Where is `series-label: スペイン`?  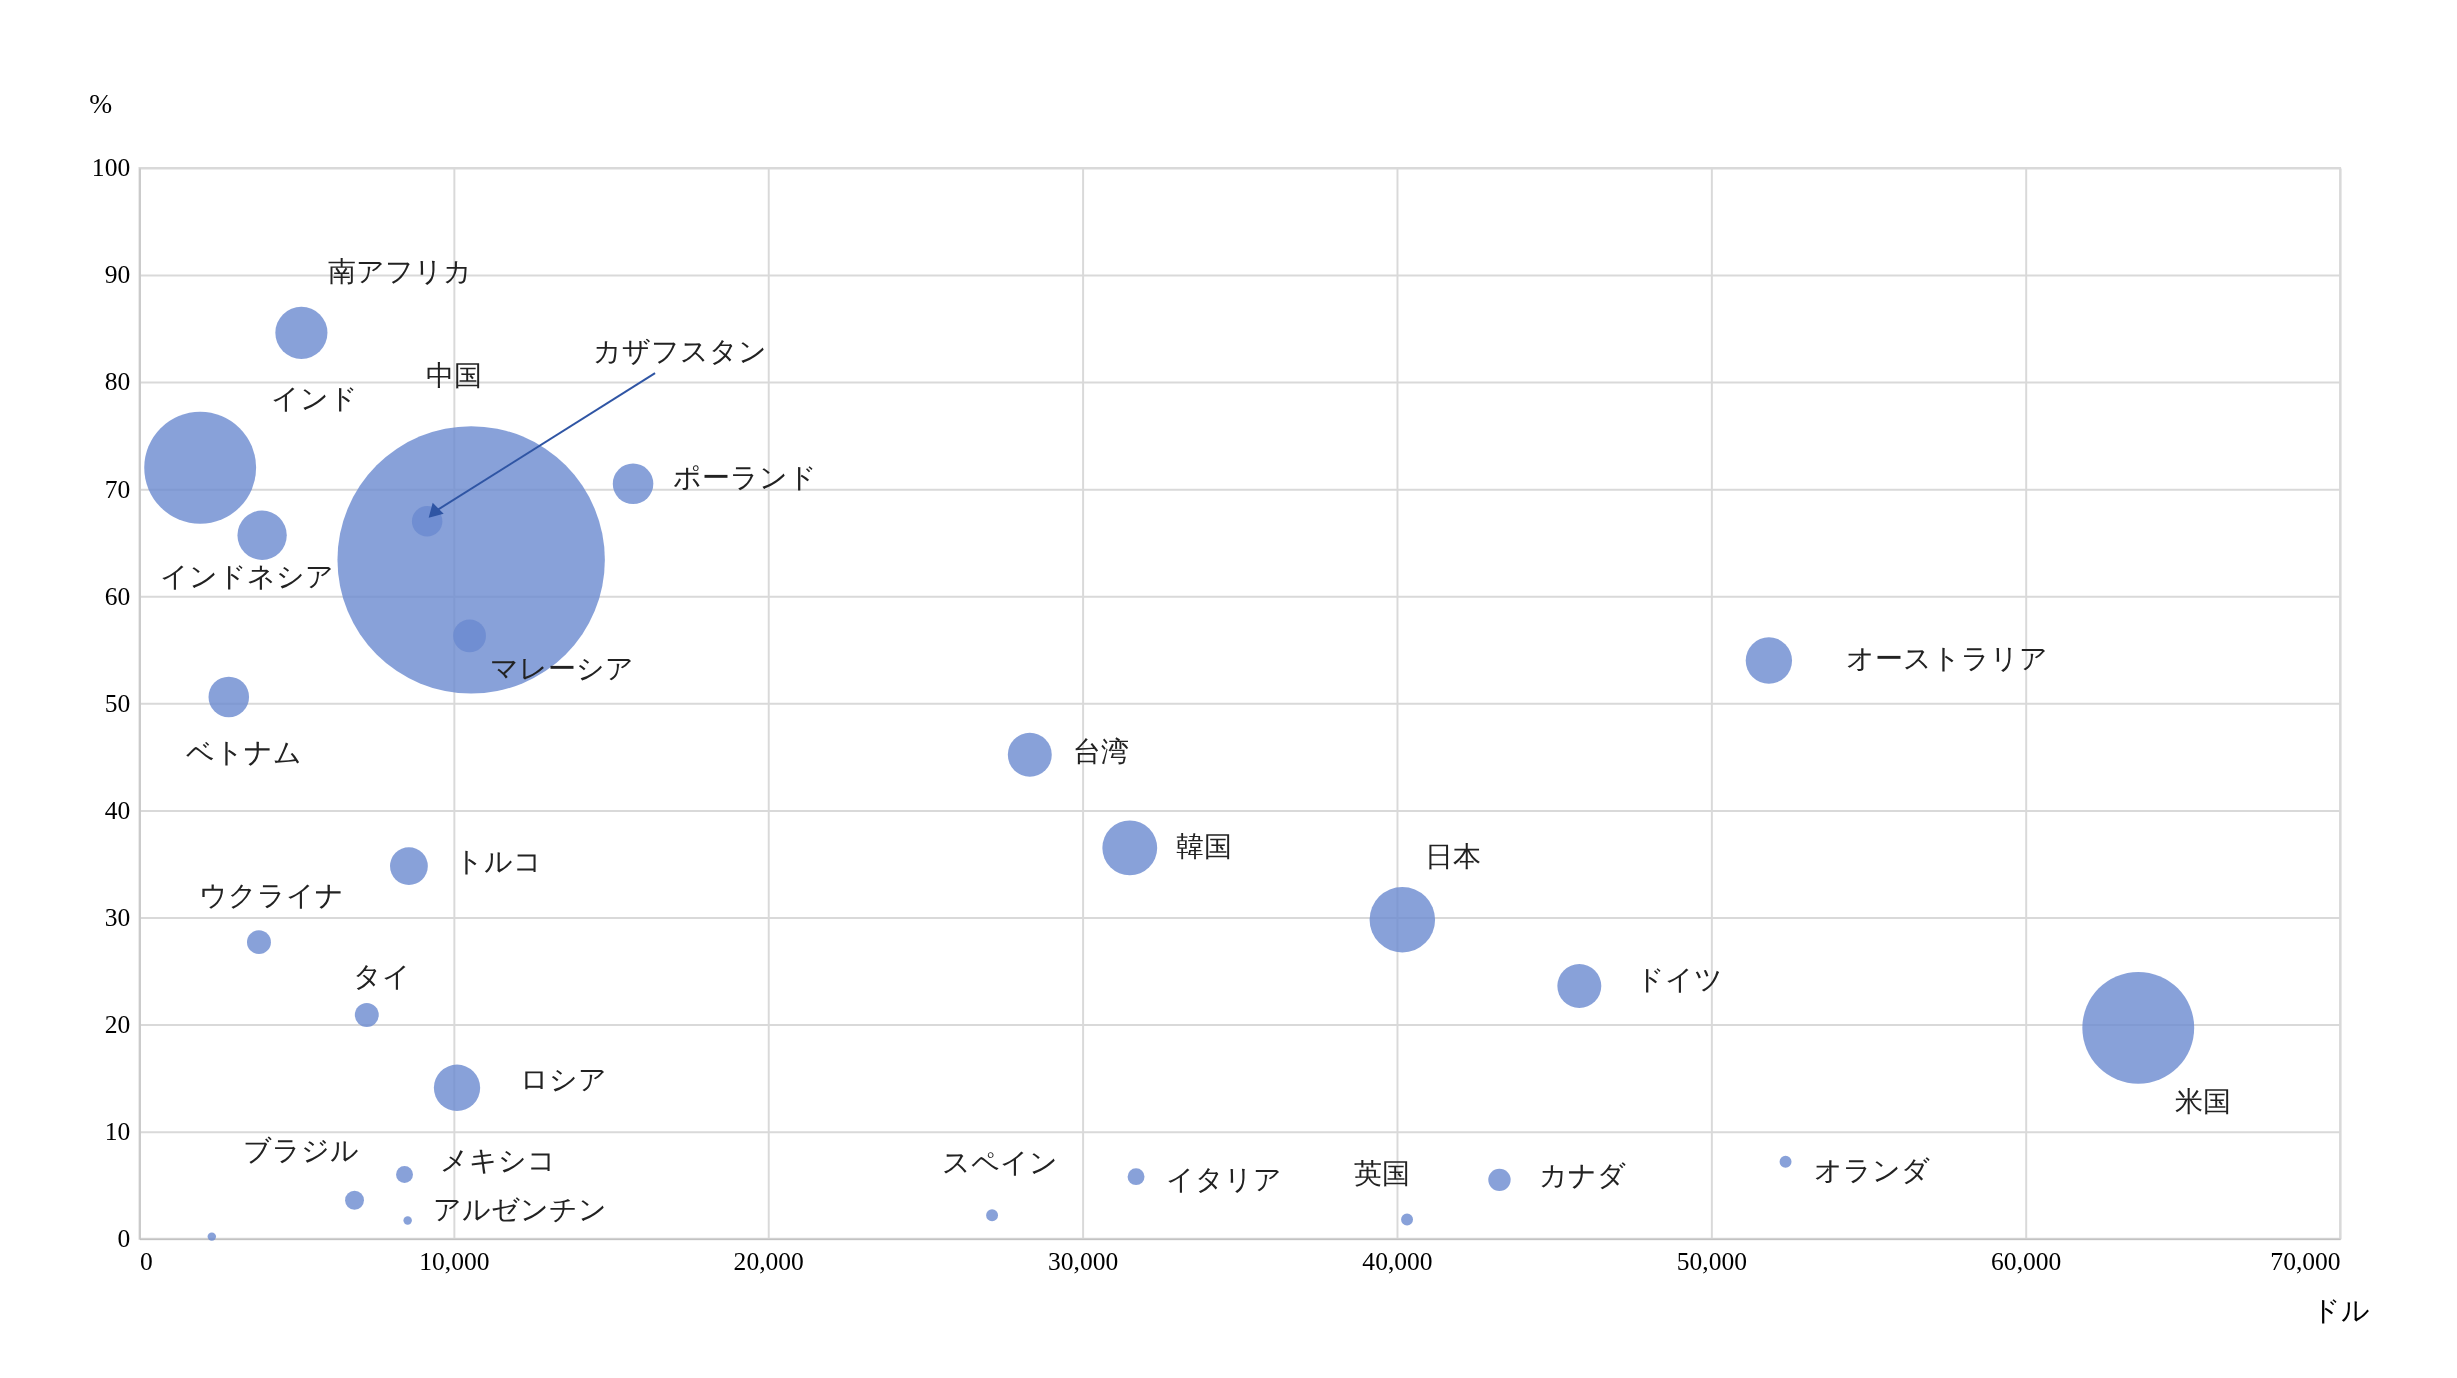 series-label: スペイン is located at coordinates (999, 1163).